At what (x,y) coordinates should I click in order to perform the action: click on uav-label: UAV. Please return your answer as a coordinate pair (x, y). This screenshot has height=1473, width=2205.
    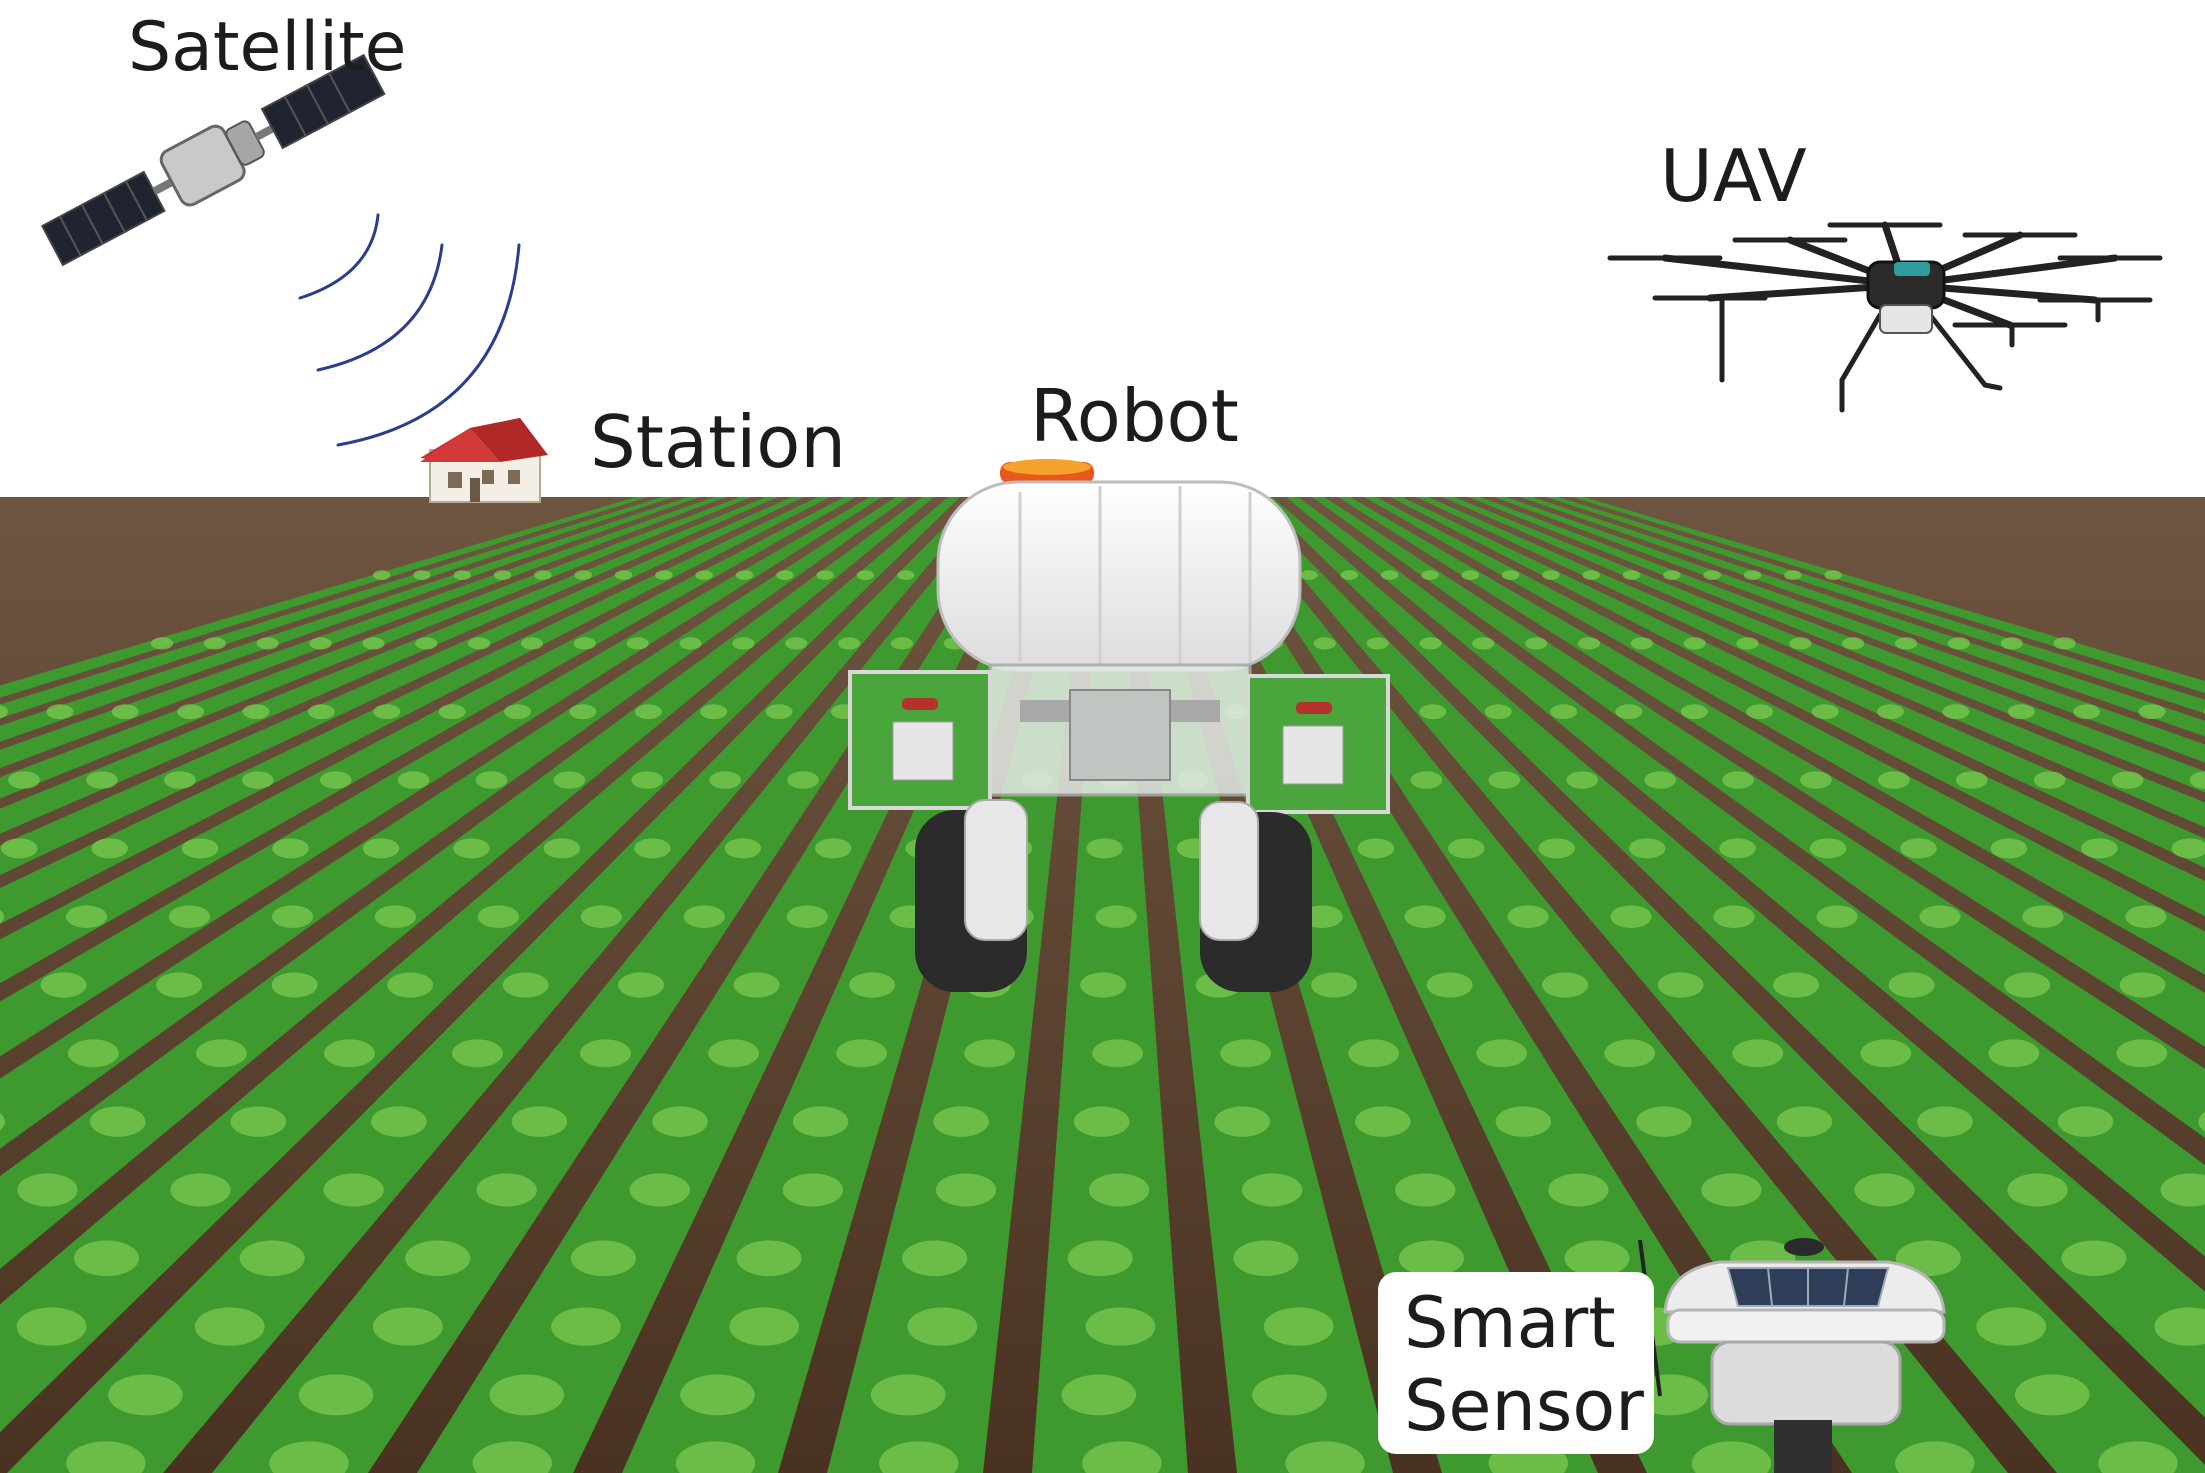
    Looking at the image, I should click on (1733, 176).